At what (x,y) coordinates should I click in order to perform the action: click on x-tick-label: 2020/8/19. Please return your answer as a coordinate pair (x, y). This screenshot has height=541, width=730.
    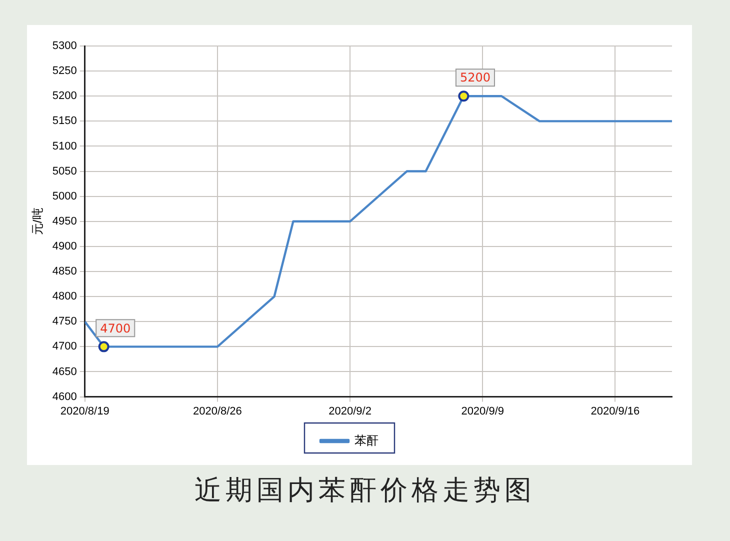
    Looking at the image, I should click on (85, 411).